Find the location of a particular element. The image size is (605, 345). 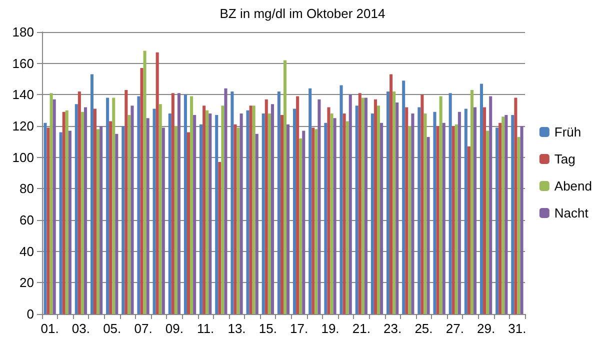

y-tick-label: 0 is located at coordinates (30, 314).